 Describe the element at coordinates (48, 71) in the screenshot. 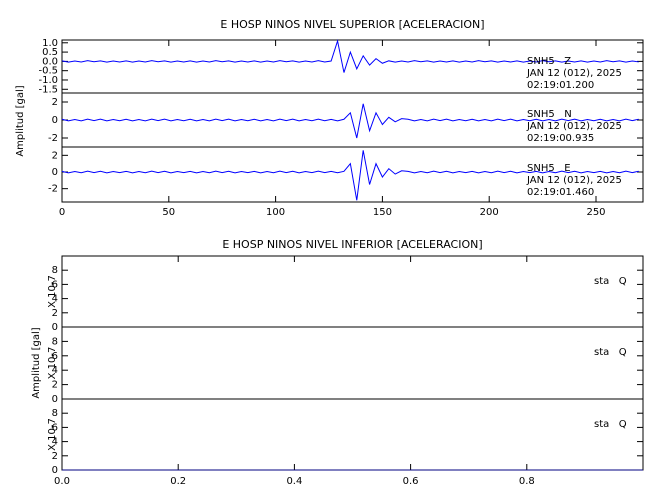

I see `y-tick-label: -0.5` at that location.